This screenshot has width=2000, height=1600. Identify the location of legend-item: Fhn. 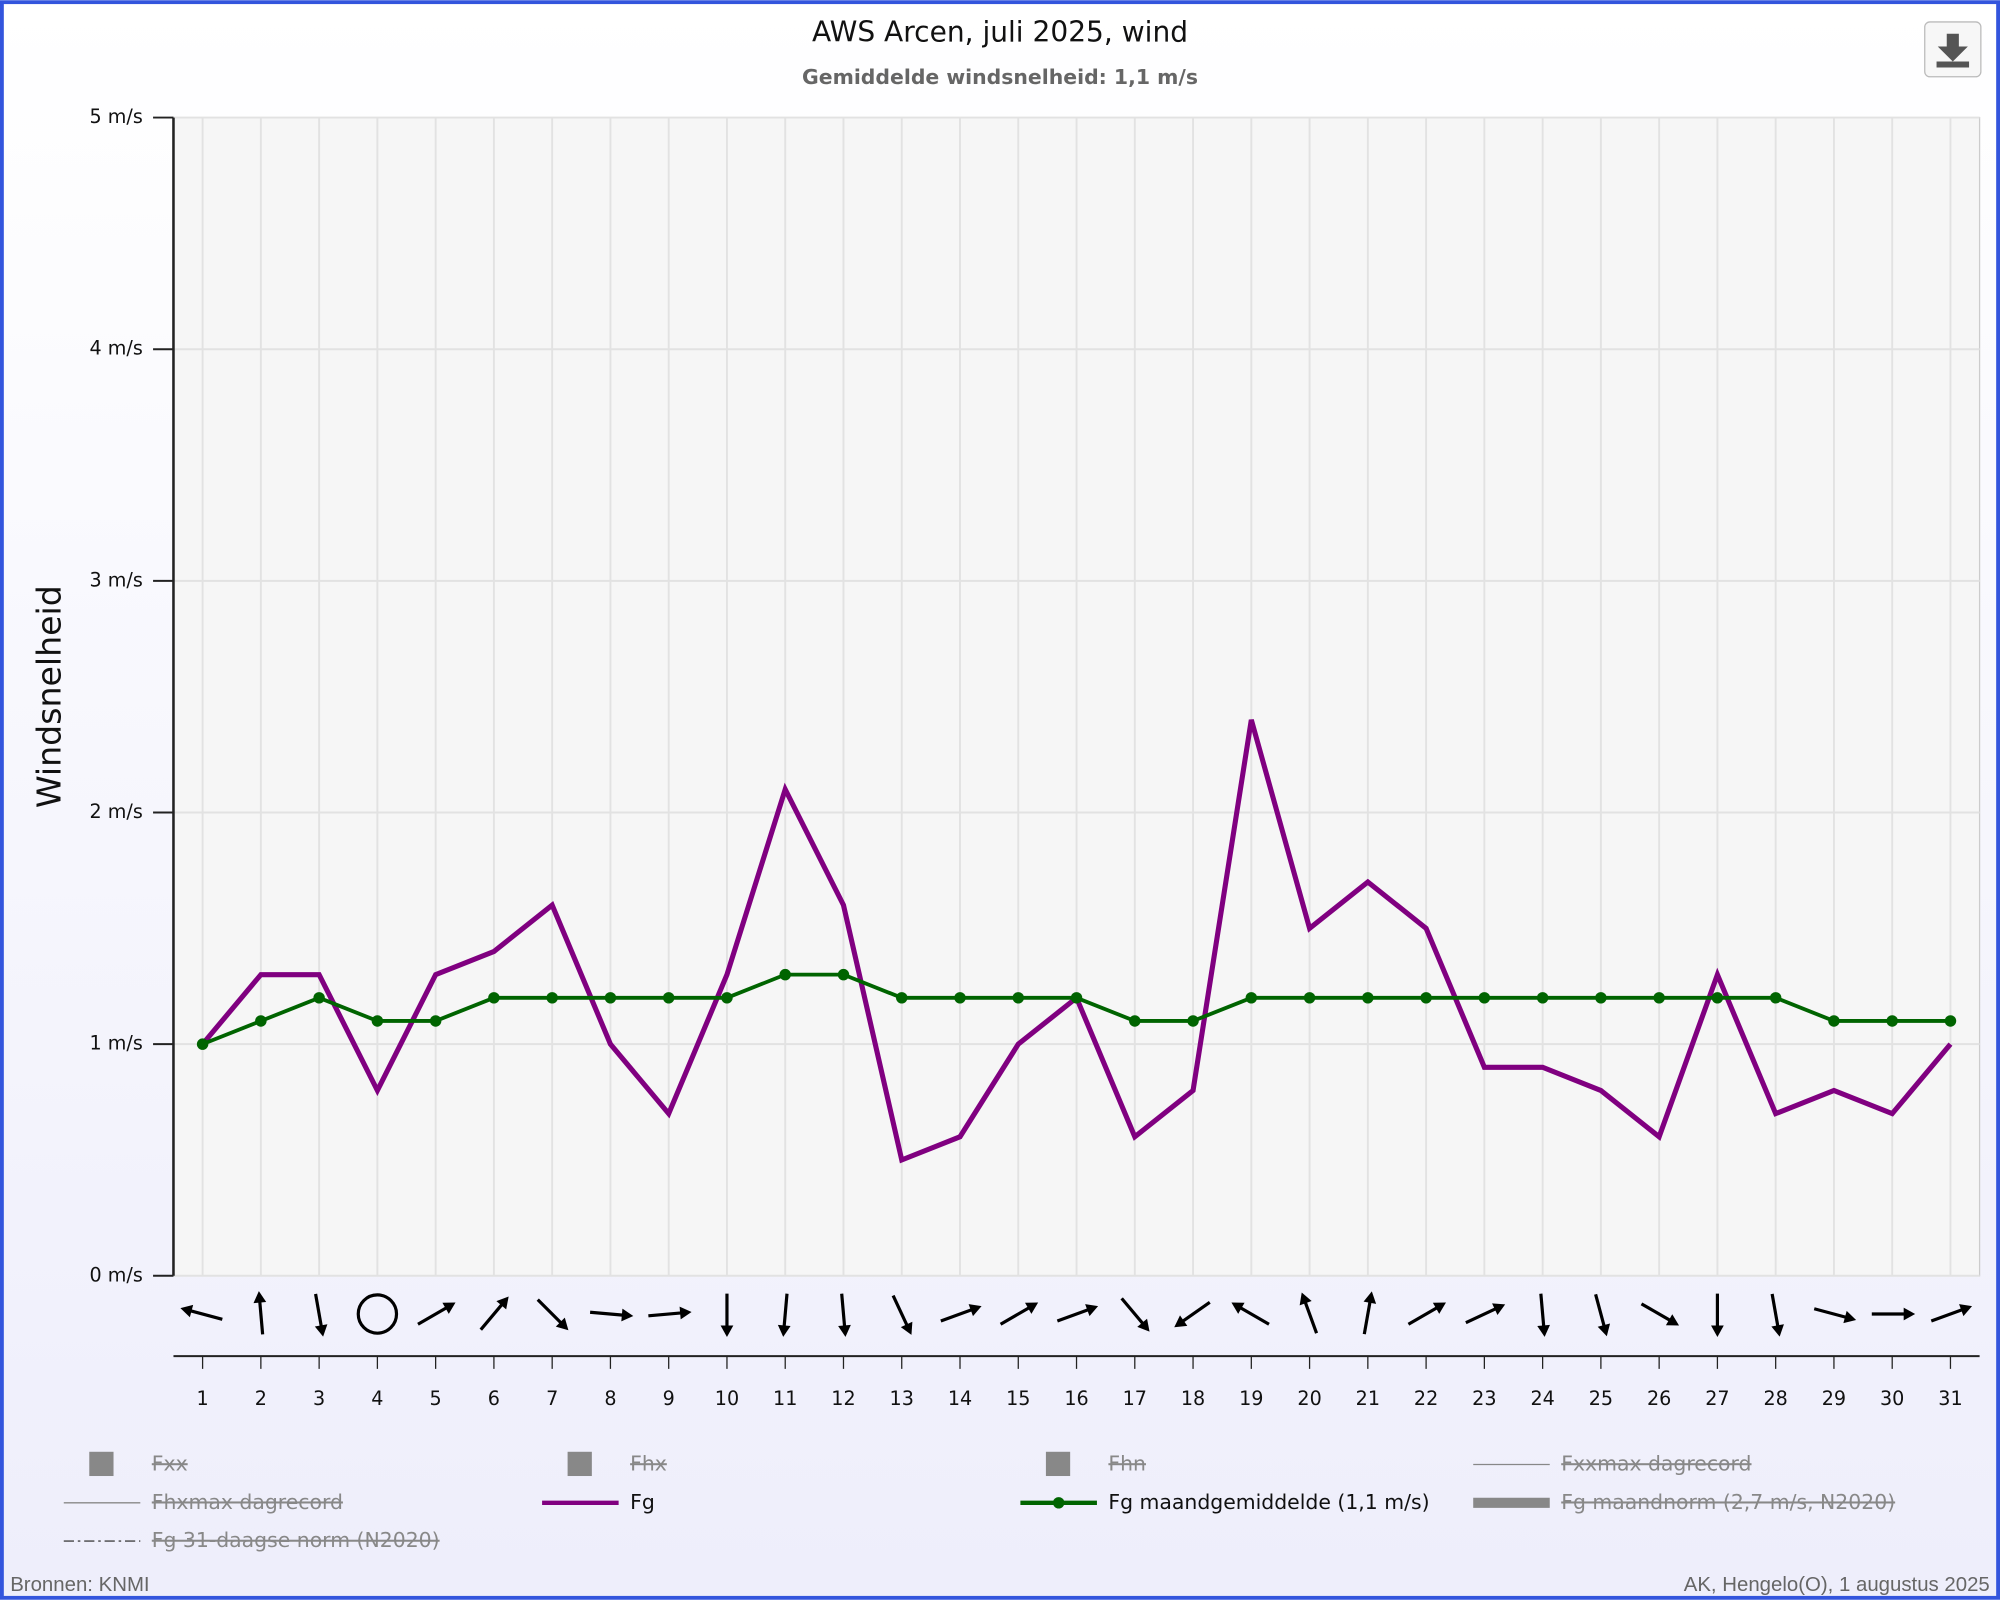
(1095, 1464).